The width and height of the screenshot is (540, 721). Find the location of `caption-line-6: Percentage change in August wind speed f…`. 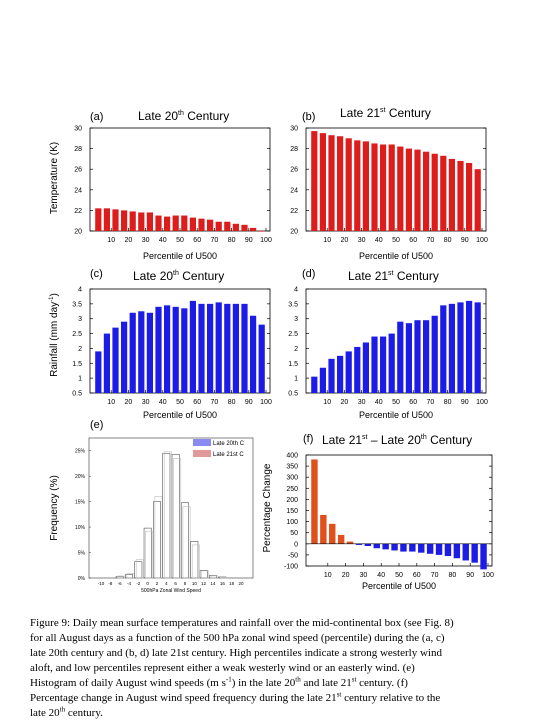

caption-line-6: Percentage change in August wind speed f… is located at coordinates (235, 697).